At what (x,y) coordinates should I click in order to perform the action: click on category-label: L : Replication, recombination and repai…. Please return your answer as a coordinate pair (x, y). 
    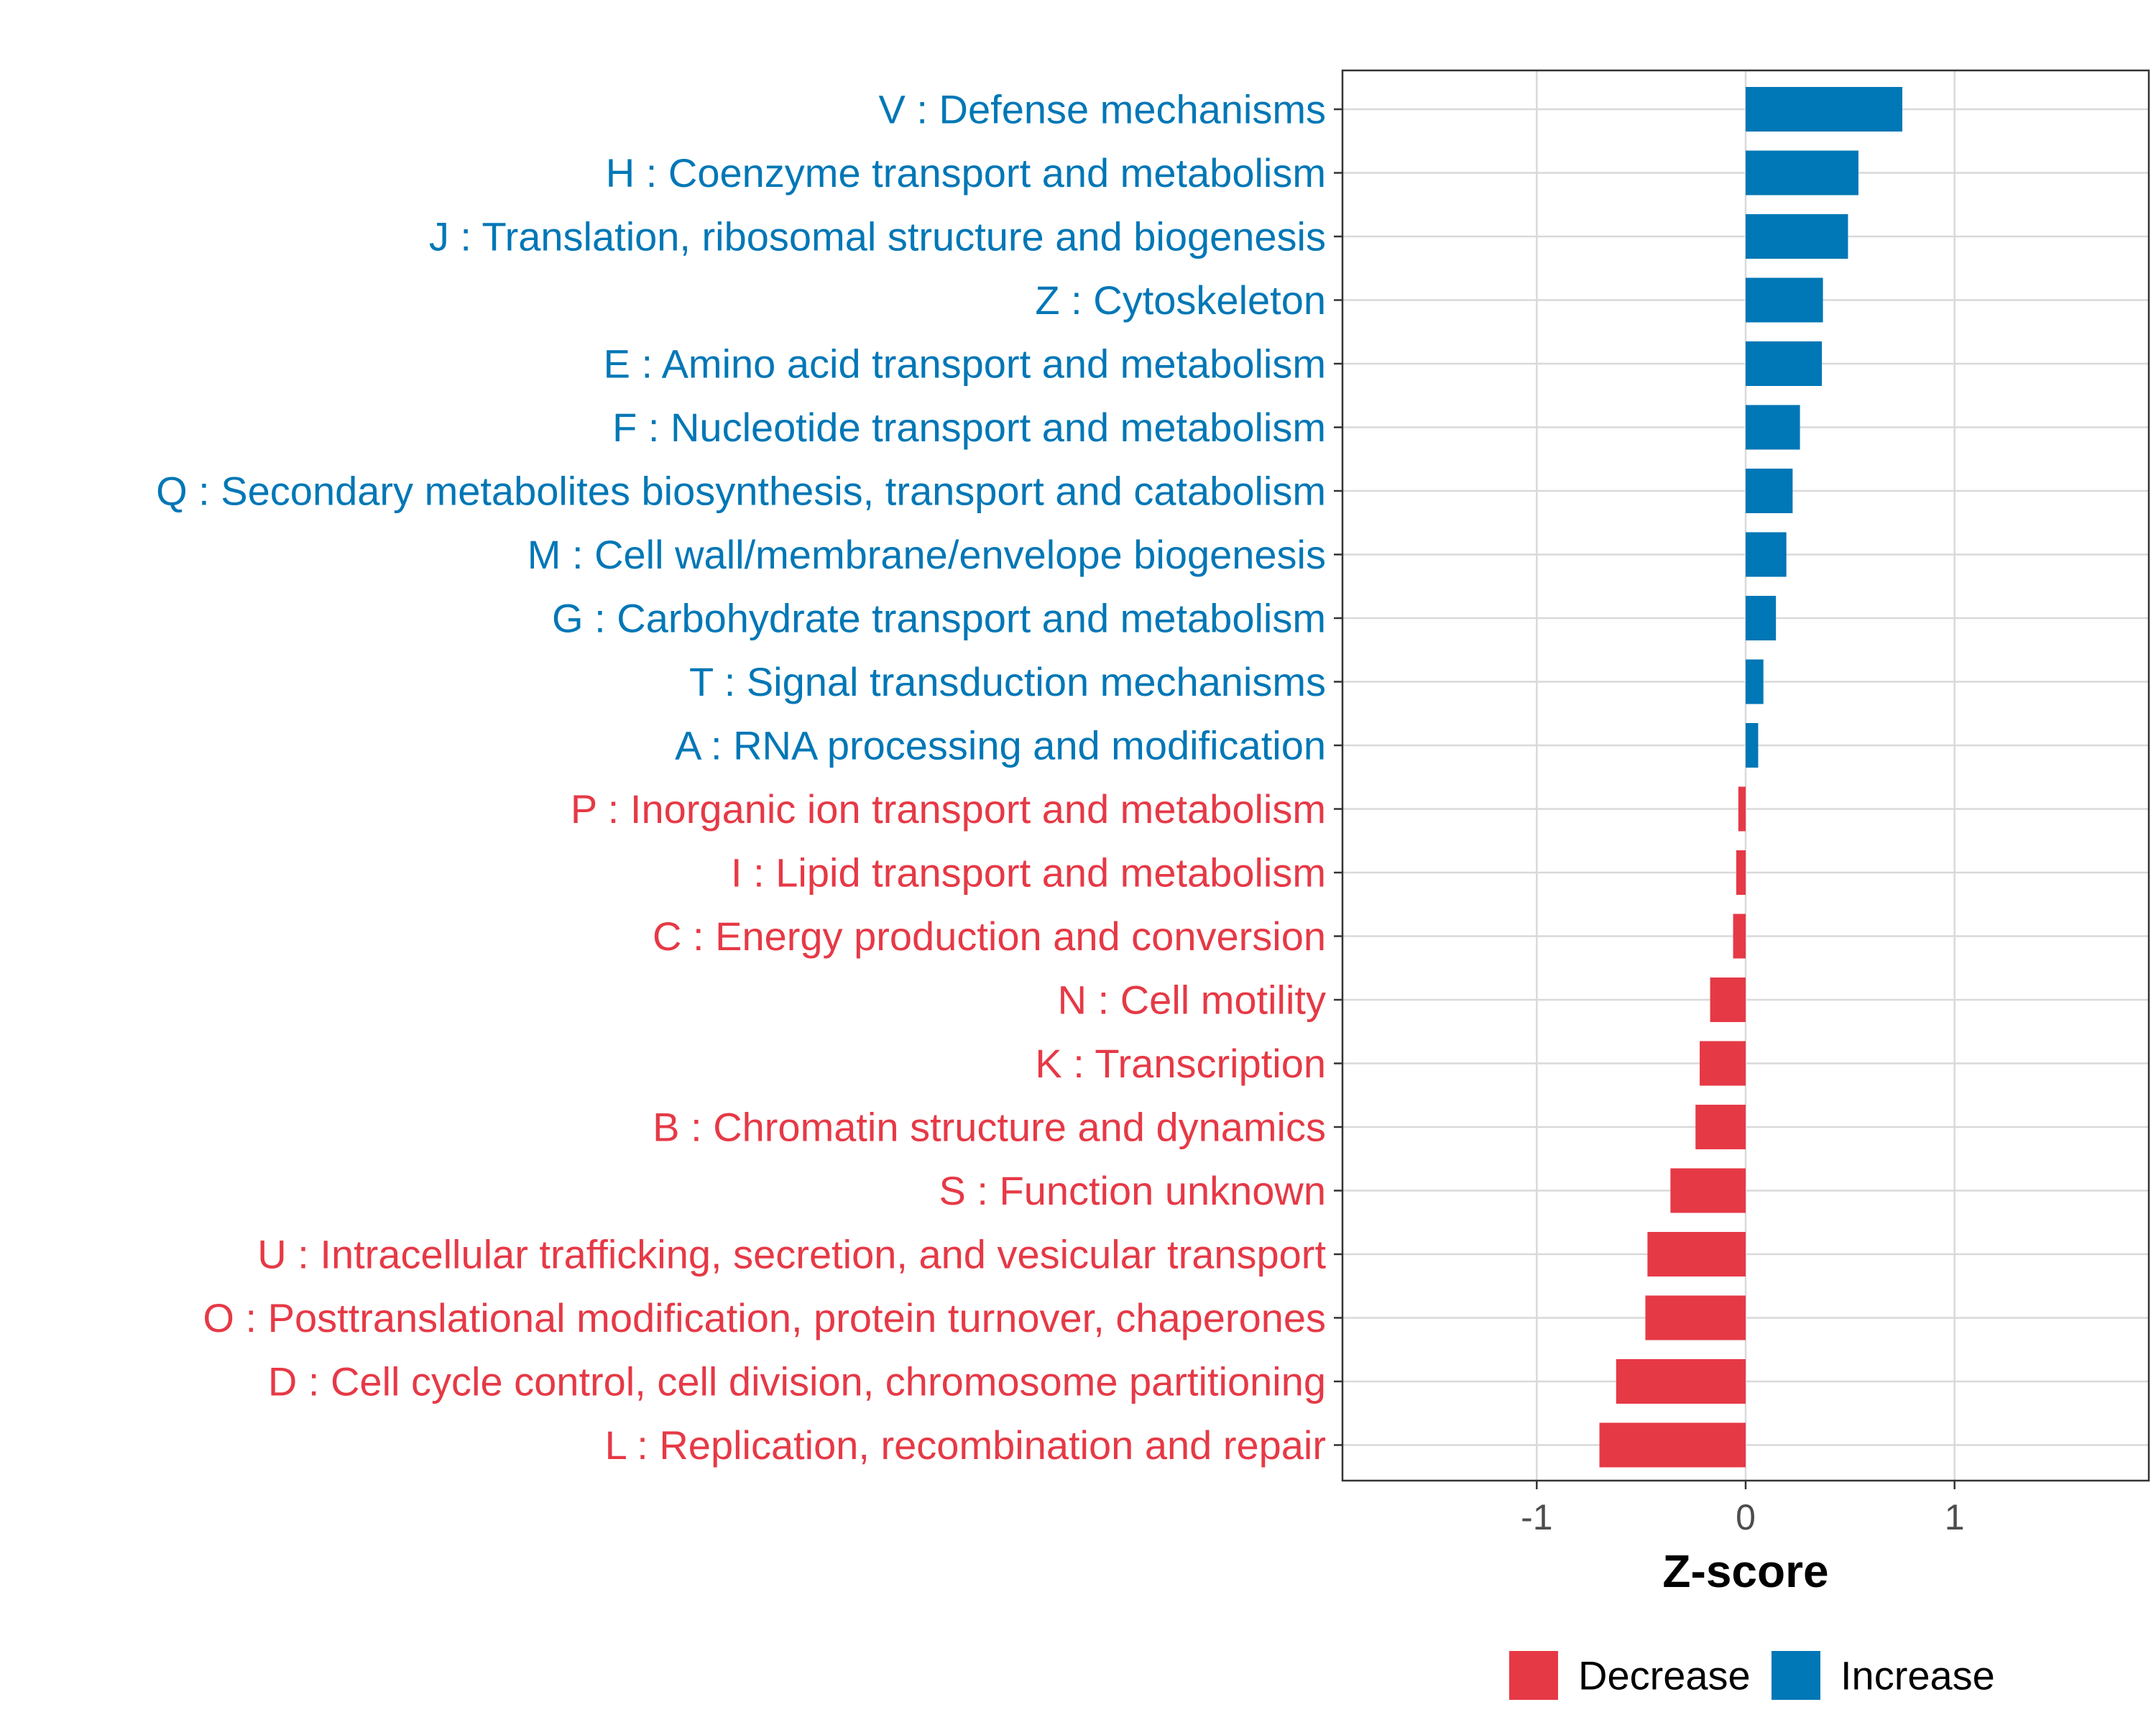
    Looking at the image, I should click on (965, 1445).